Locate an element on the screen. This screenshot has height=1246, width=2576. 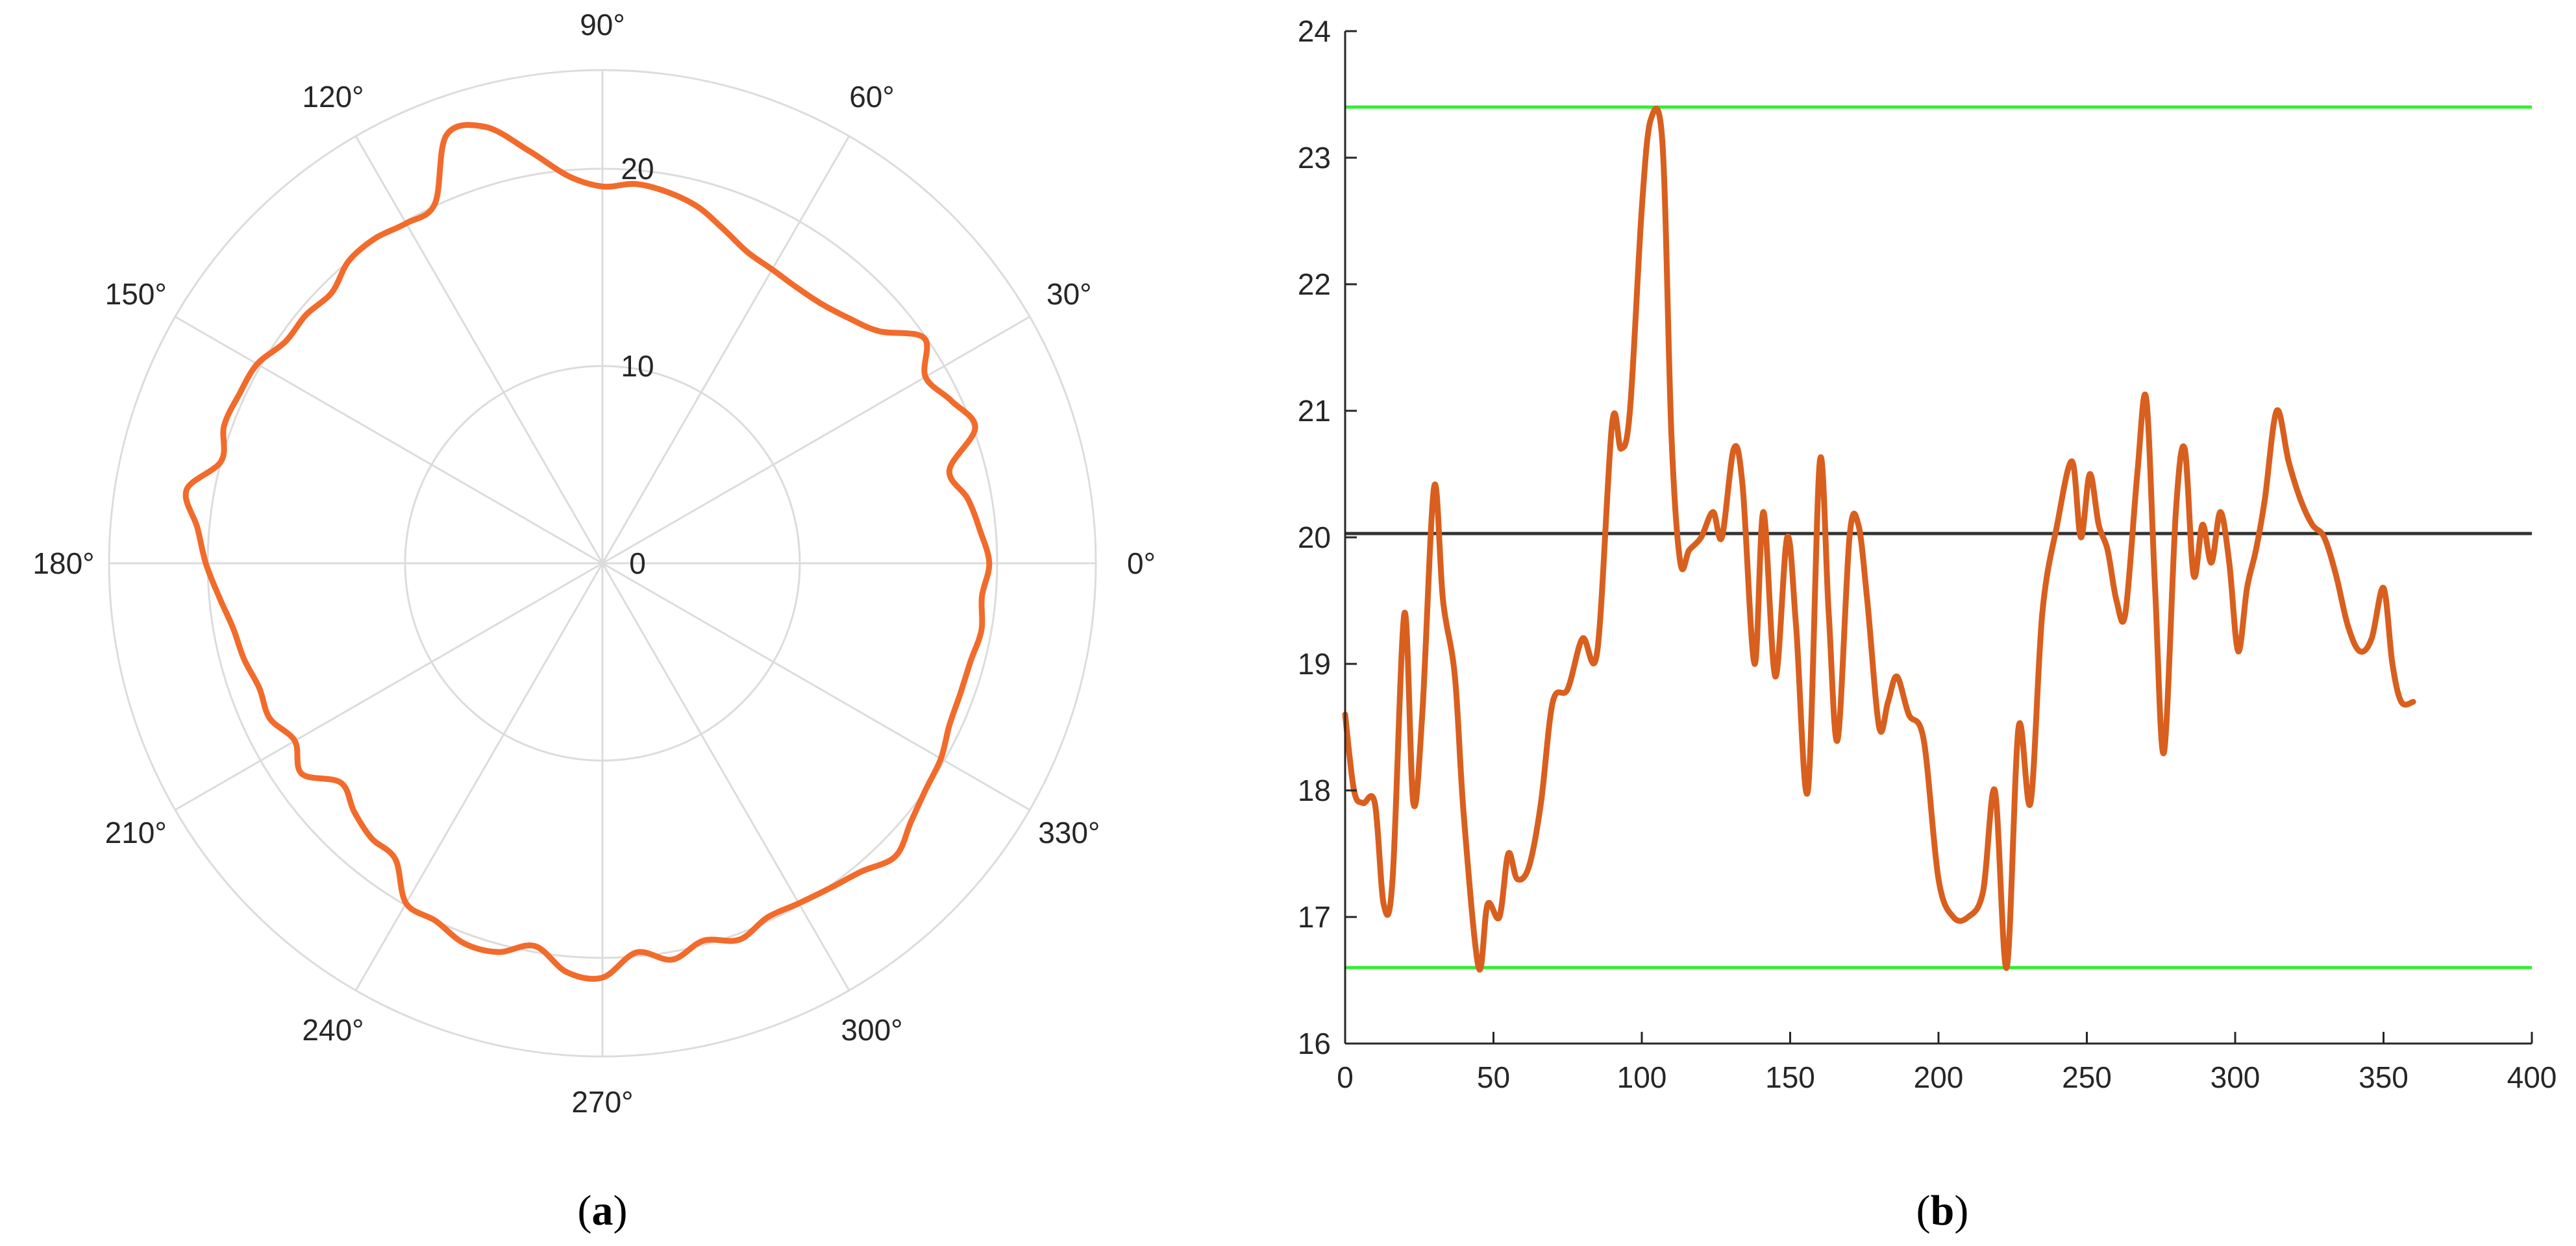
x-tick-label: 100 is located at coordinates (1642, 1077).